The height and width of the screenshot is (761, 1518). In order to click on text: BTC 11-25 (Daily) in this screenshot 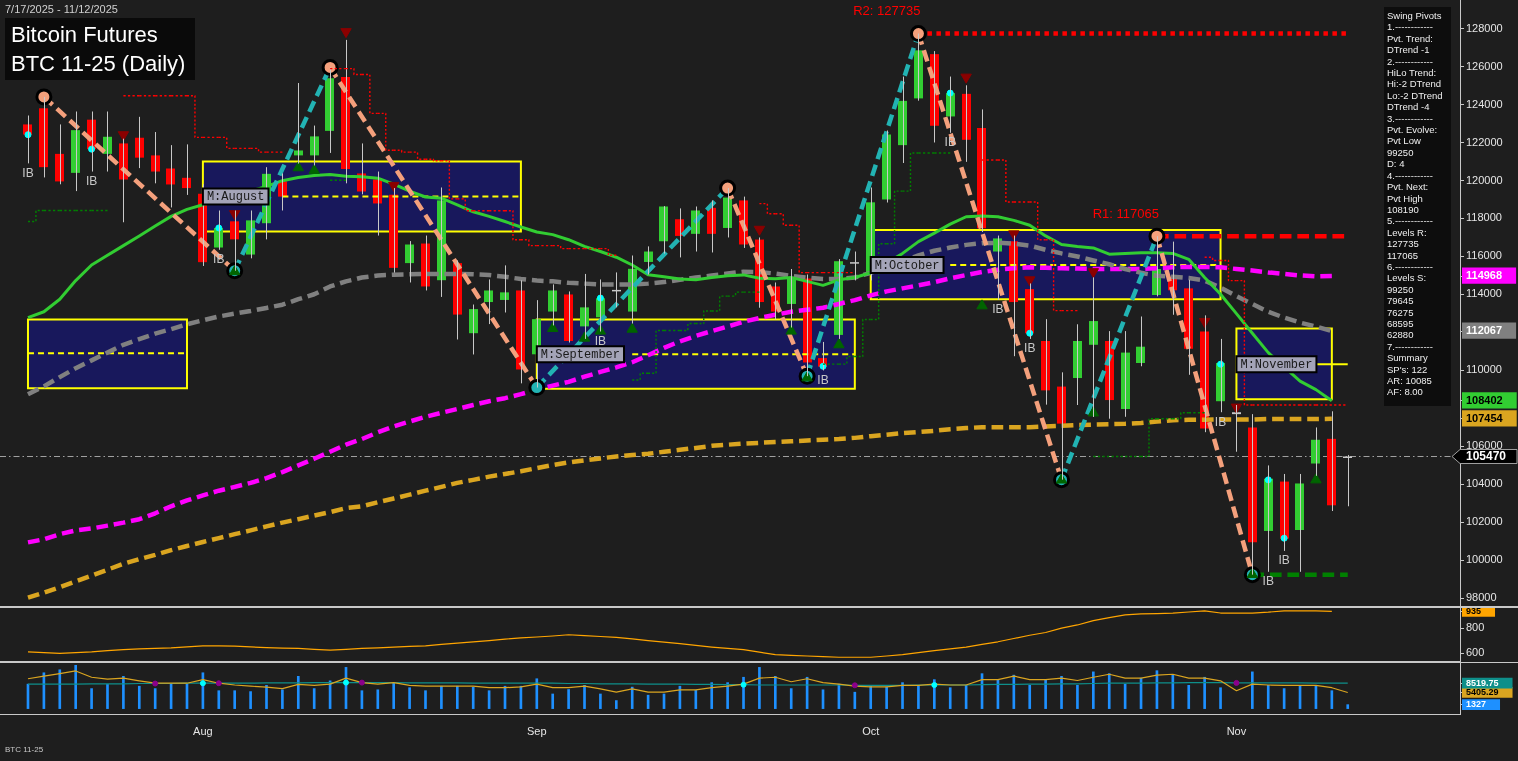, I will do `click(98, 64)`.